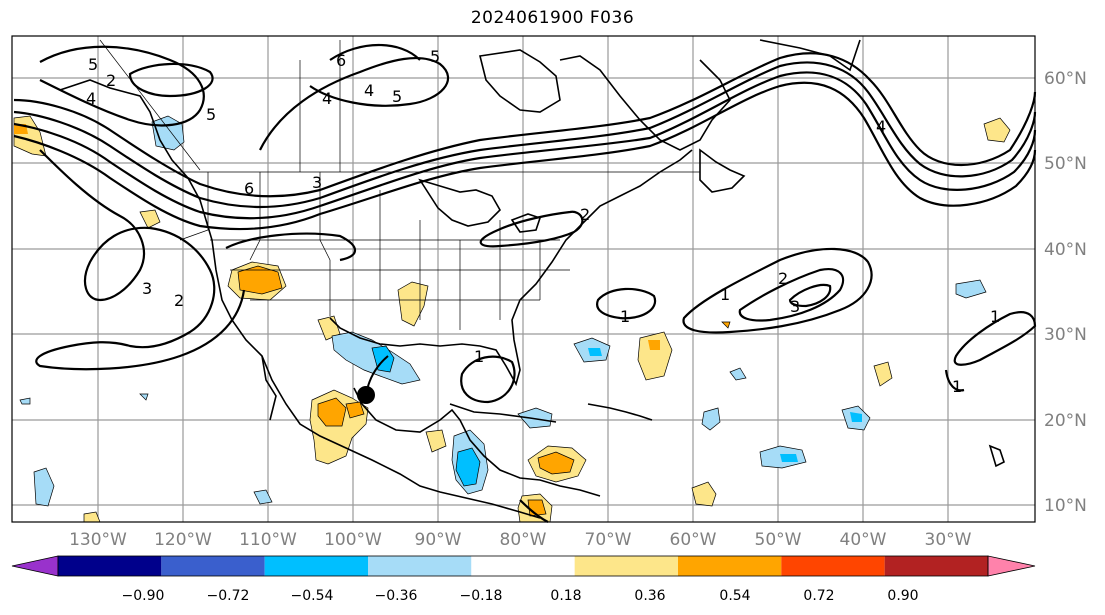 This screenshot has height=615, width=1105. Describe the element at coordinates (818, 596) in the screenshot. I see `colorbar-tick-label: 0.72` at that location.